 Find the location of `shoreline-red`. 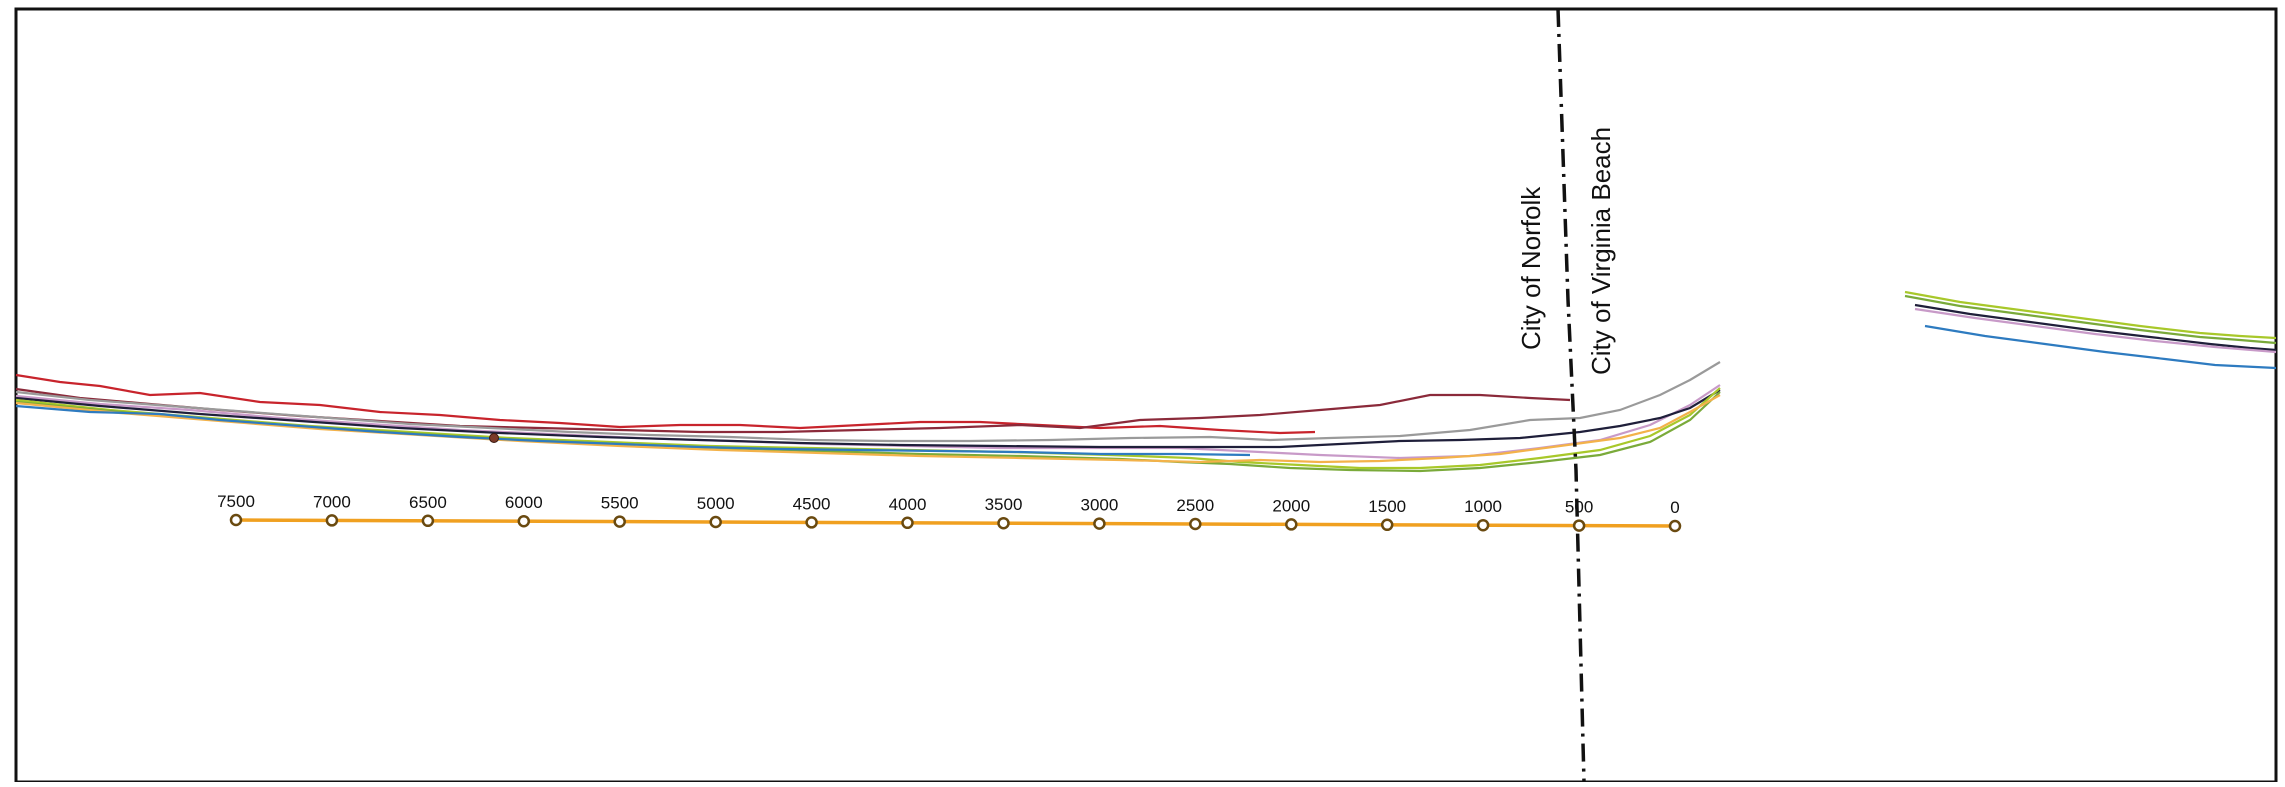

shoreline-red is located at coordinates (665, 404).